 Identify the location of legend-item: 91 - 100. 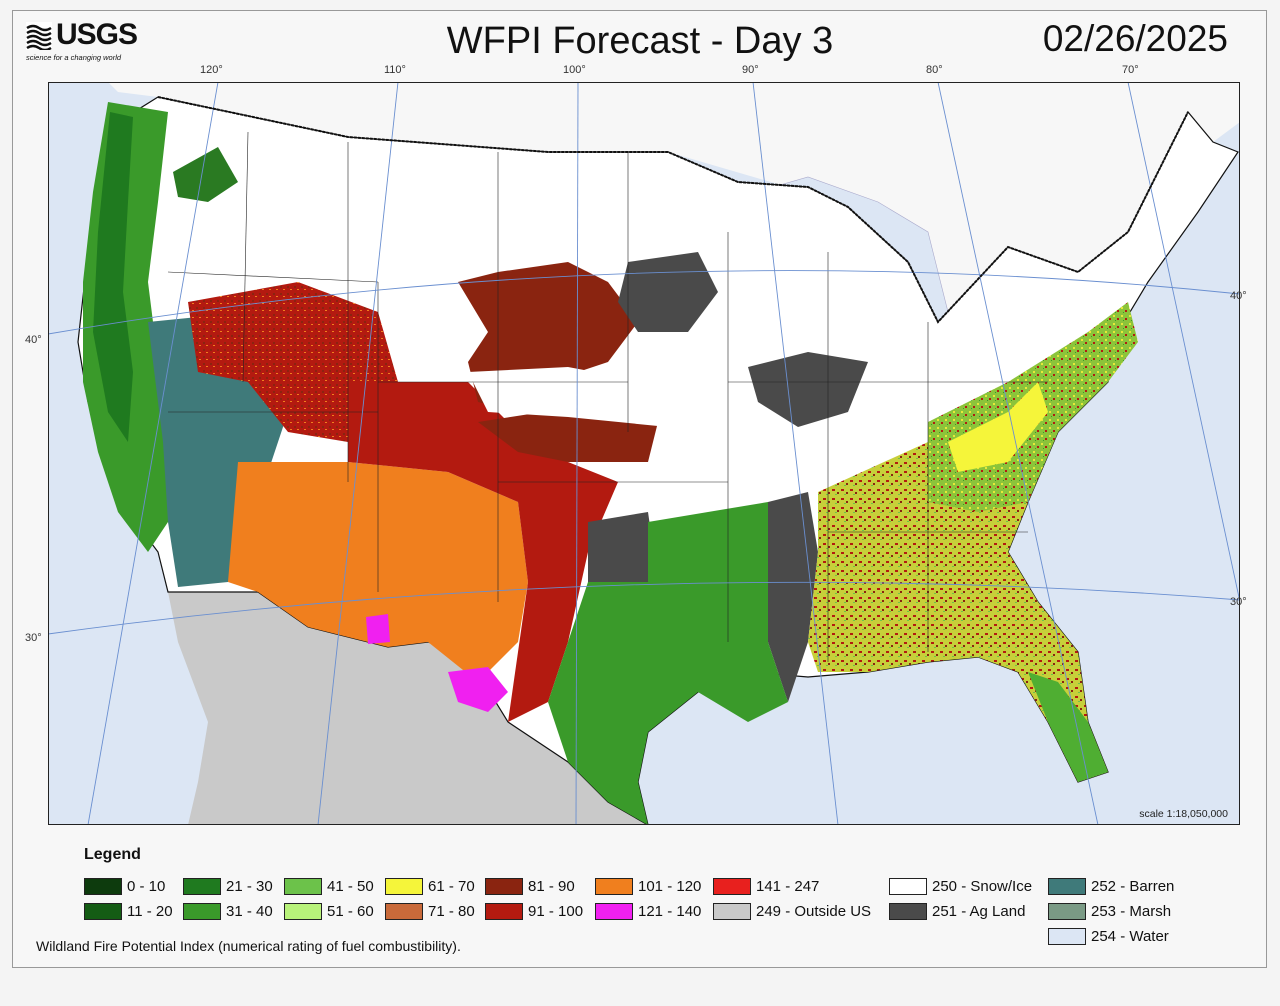
(534, 911).